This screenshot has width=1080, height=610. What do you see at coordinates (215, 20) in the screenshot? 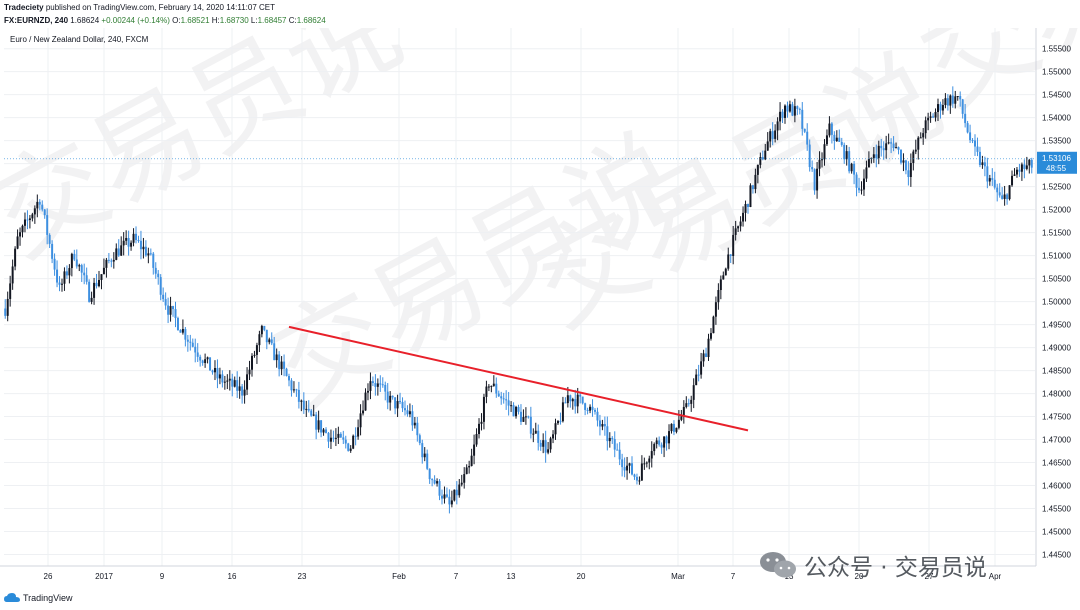
I see `high-label: H:` at bounding box center [215, 20].